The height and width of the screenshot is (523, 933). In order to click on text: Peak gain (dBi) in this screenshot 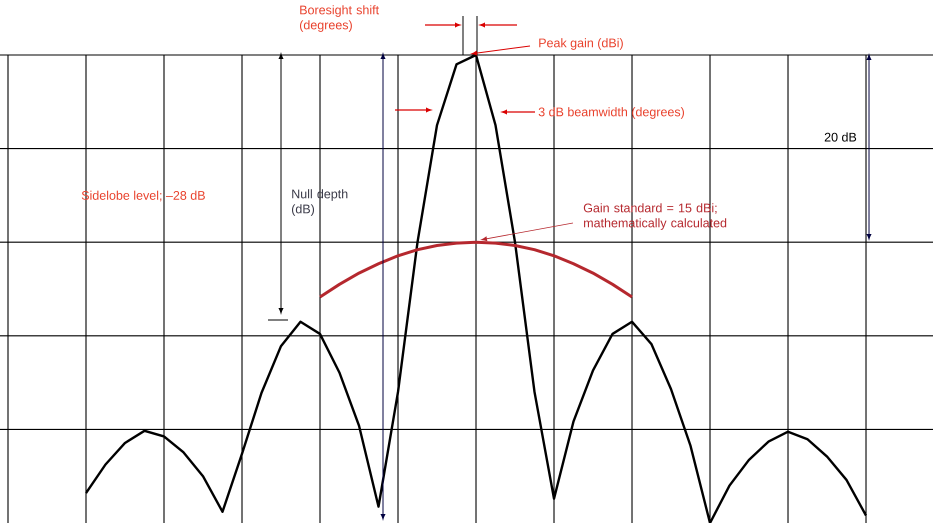, I will do `click(581, 44)`.